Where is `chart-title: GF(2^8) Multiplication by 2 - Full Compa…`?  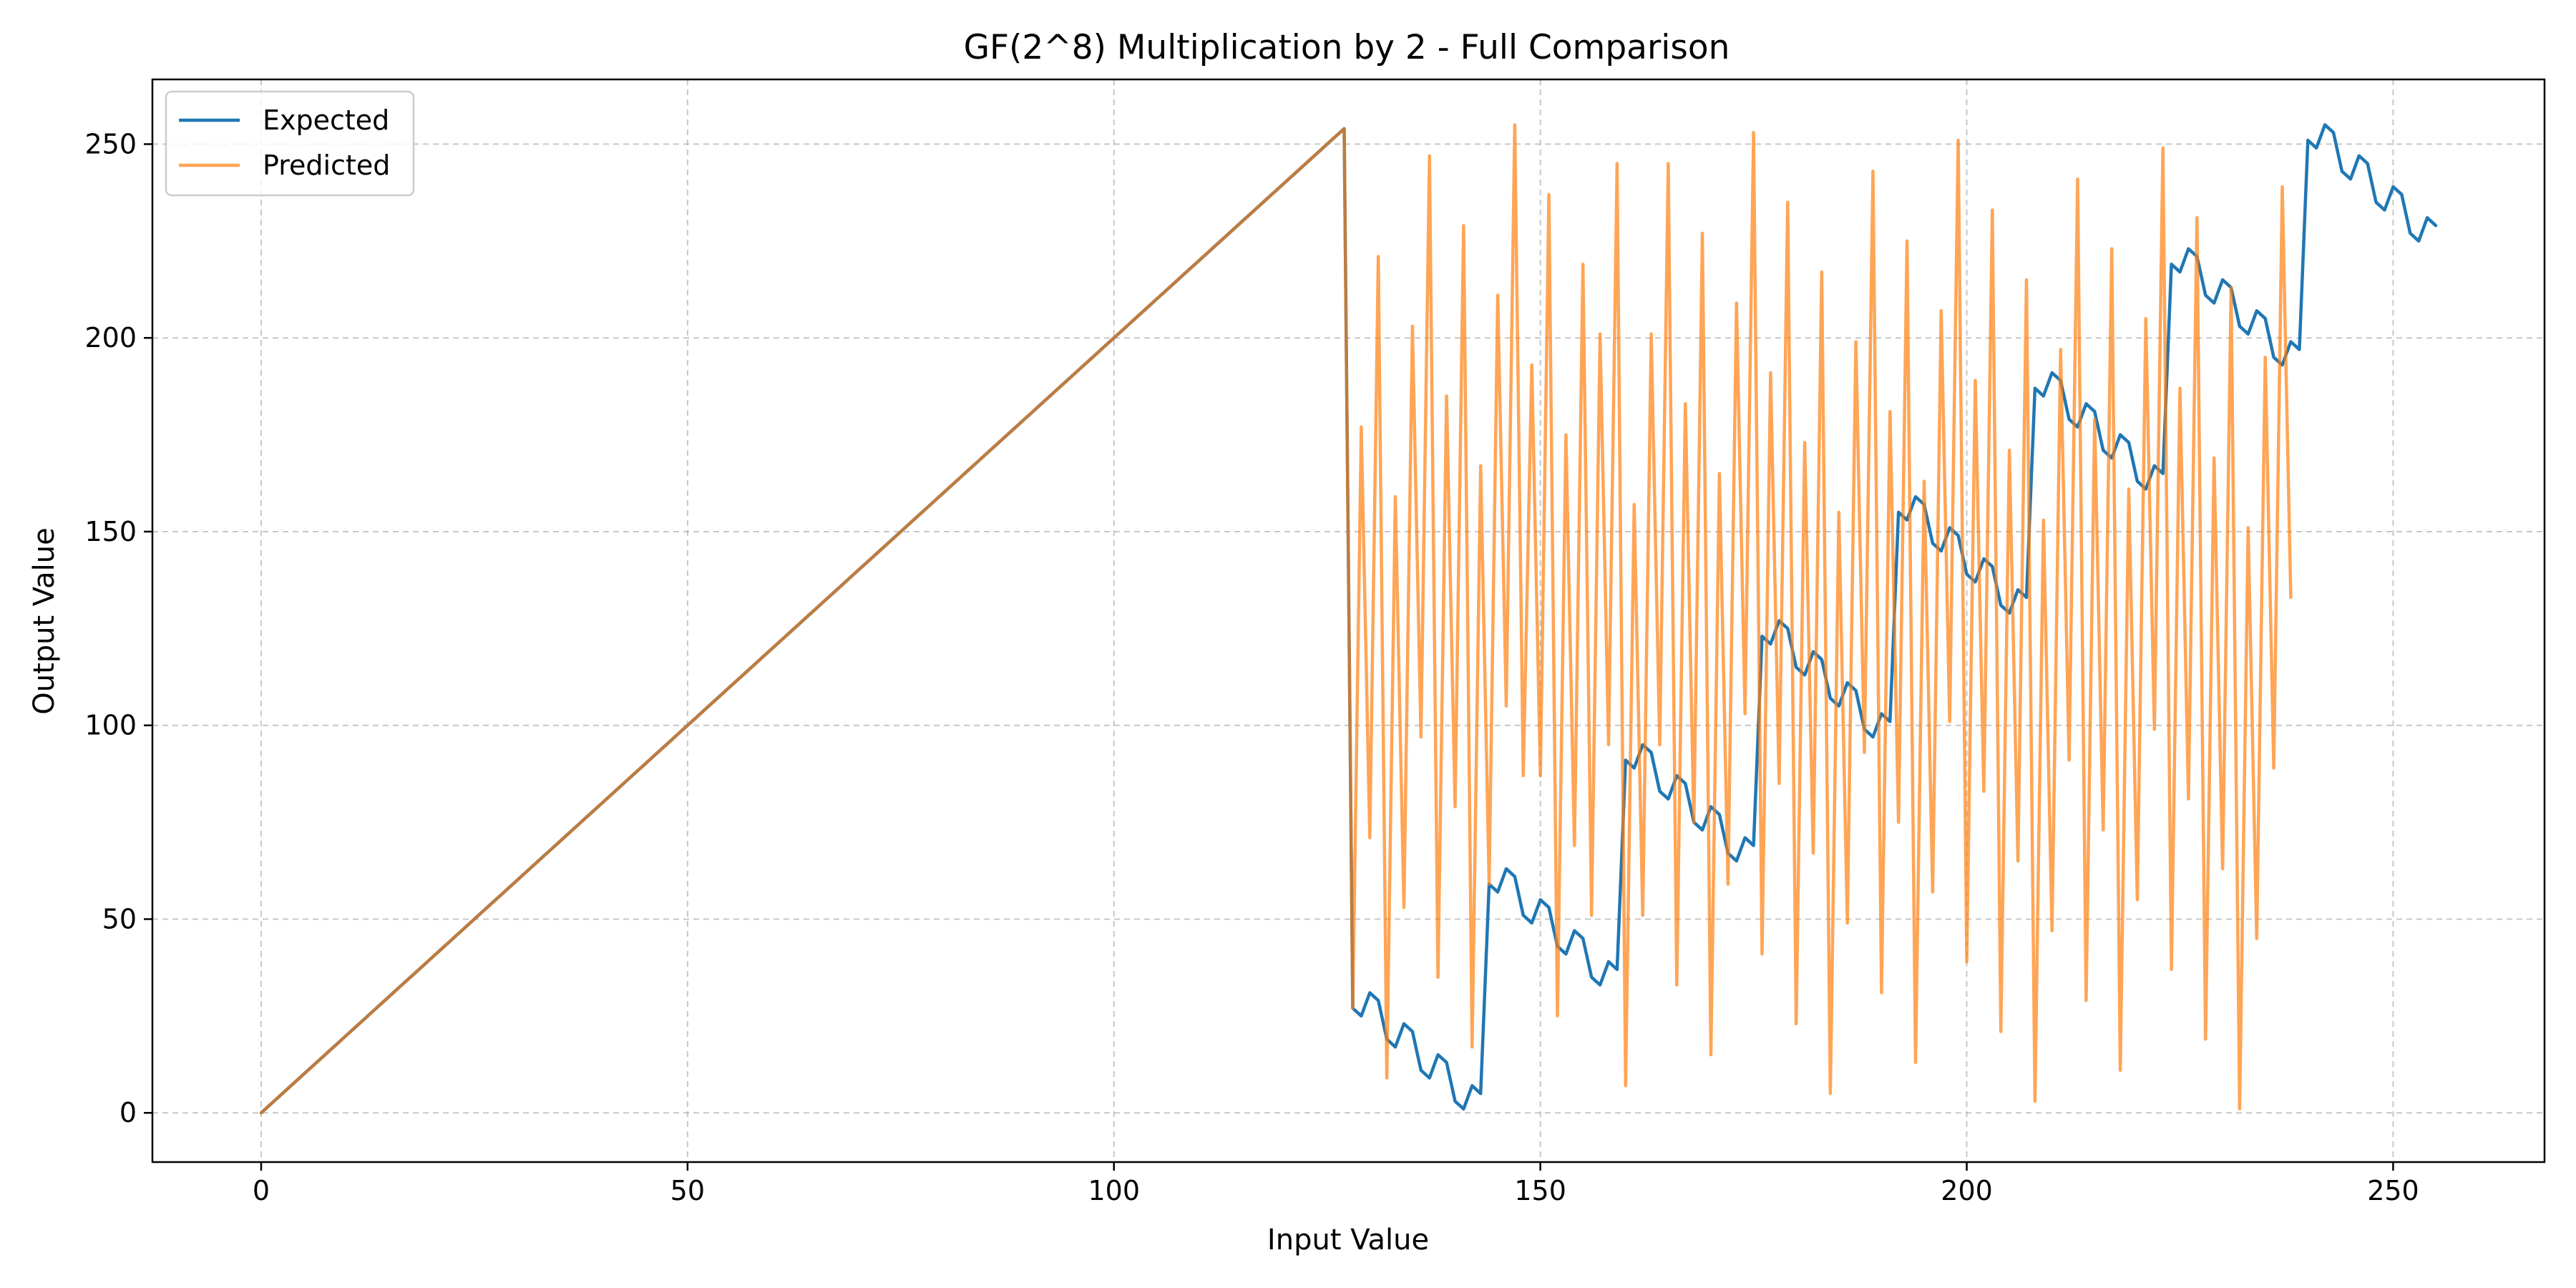 chart-title: GF(2^8) Multiplication by 2 - Full Compa… is located at coordinates (1347, 48).